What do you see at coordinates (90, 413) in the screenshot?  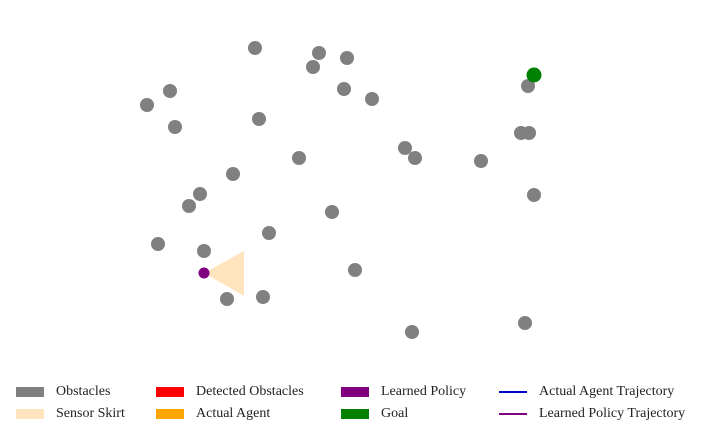 I see `legend-label-sensor-skirt: Sensor Skirt` at bounding box center [90, 413].